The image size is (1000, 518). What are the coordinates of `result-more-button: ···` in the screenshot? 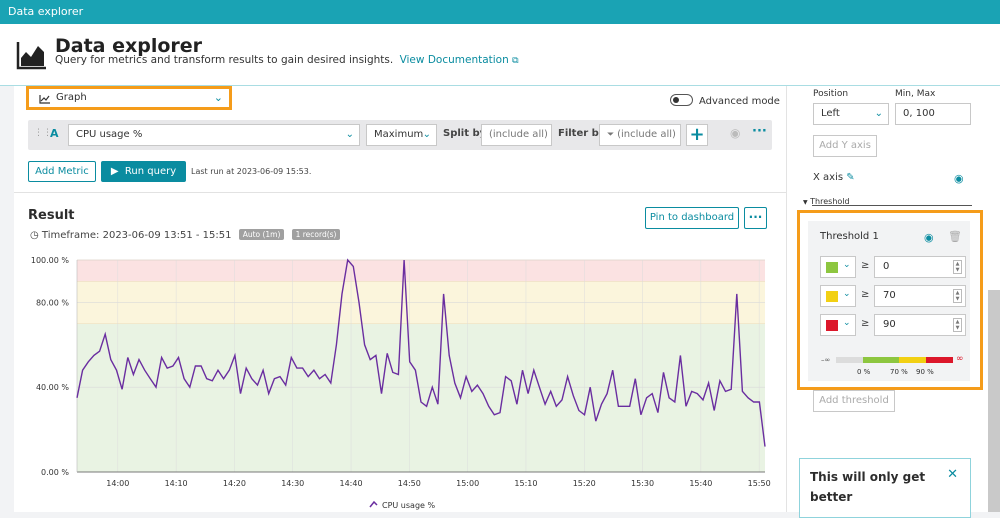 It's located at (755, 218).